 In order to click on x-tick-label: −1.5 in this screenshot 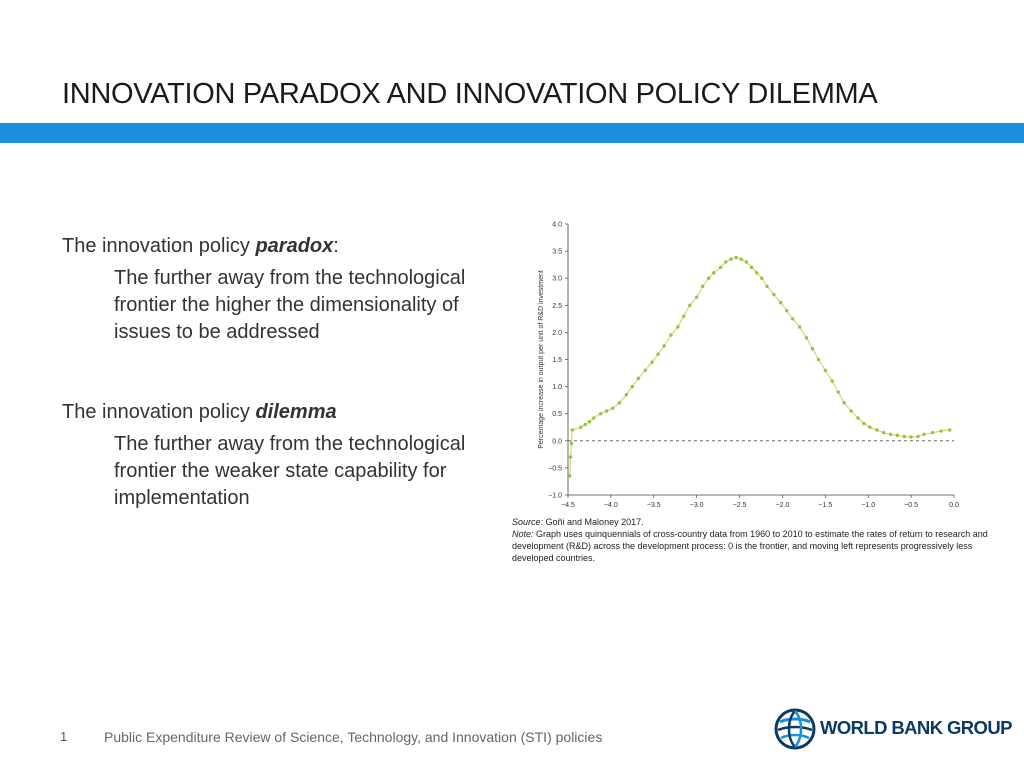, I will do `click(825, 505)`.